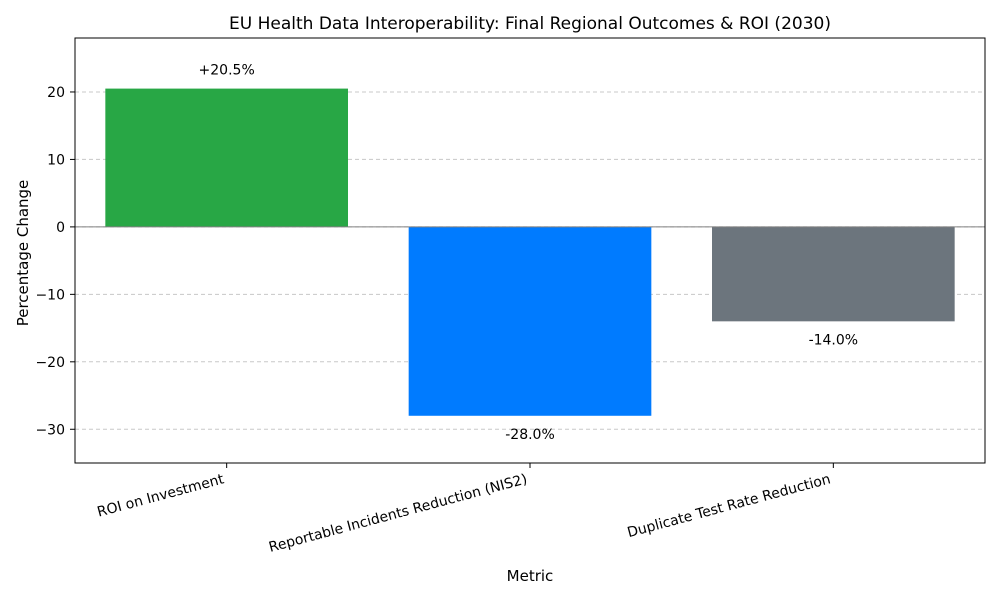 The height and width of the screenshot is (604, 1000). Describe the element at coordinates (729, 506) in the screenshot. I see `x-tick-label: Duplicate Test Rate Reduction` at that location.